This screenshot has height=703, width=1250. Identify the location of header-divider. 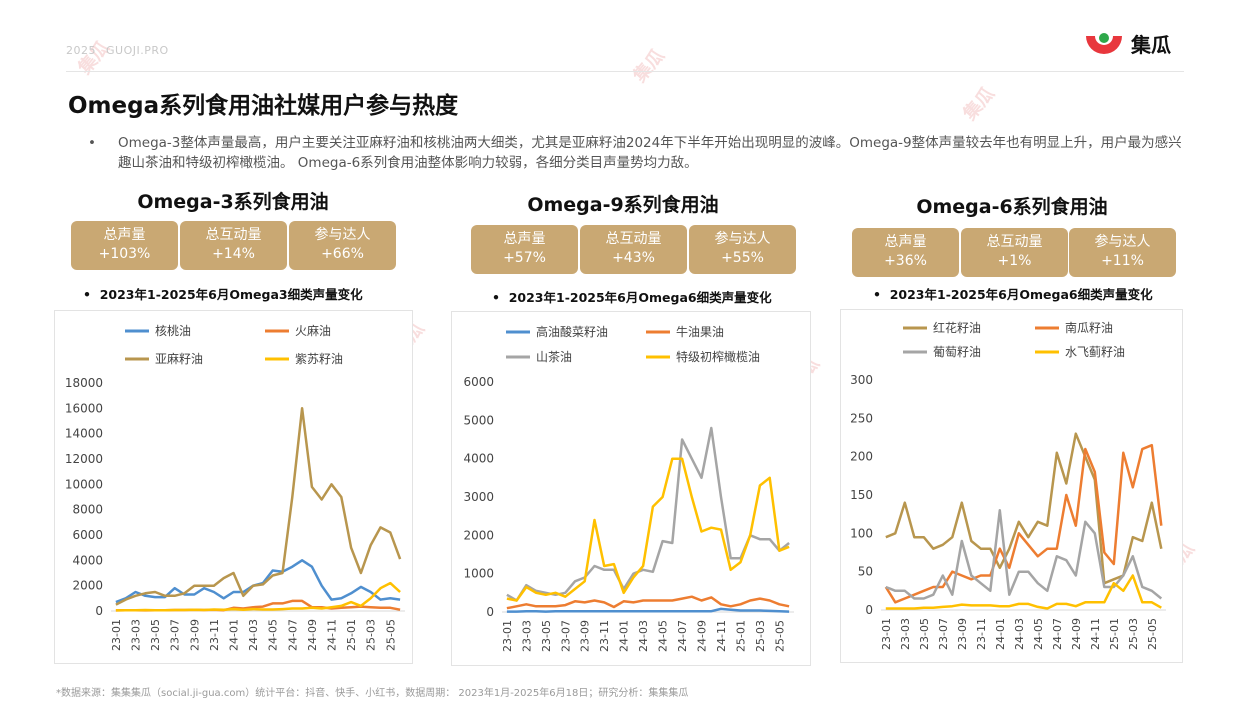
(625, 71).